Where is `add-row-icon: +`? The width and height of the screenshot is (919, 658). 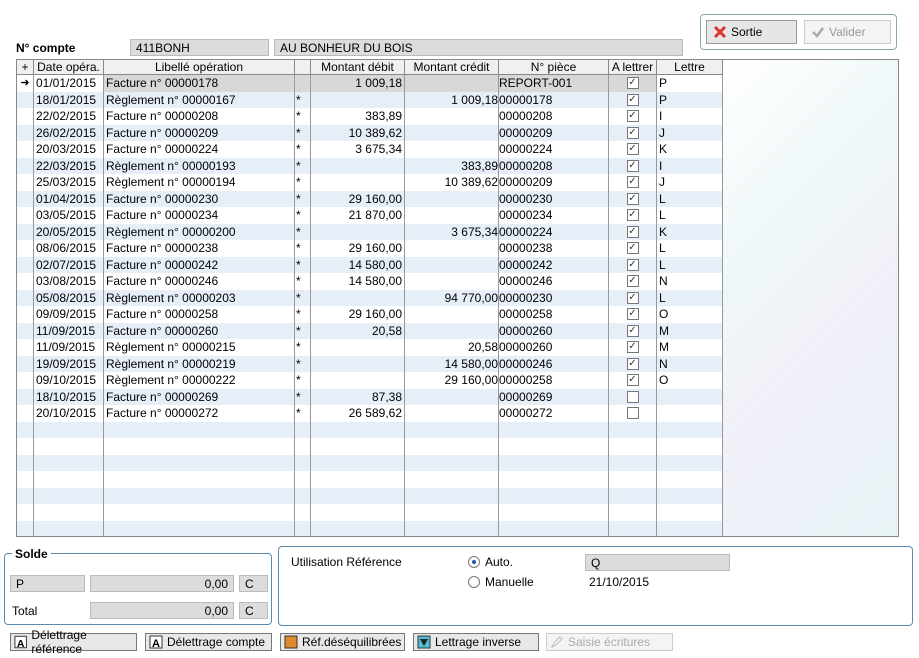
add-row-icon: + is located at coordinates (25, 67).